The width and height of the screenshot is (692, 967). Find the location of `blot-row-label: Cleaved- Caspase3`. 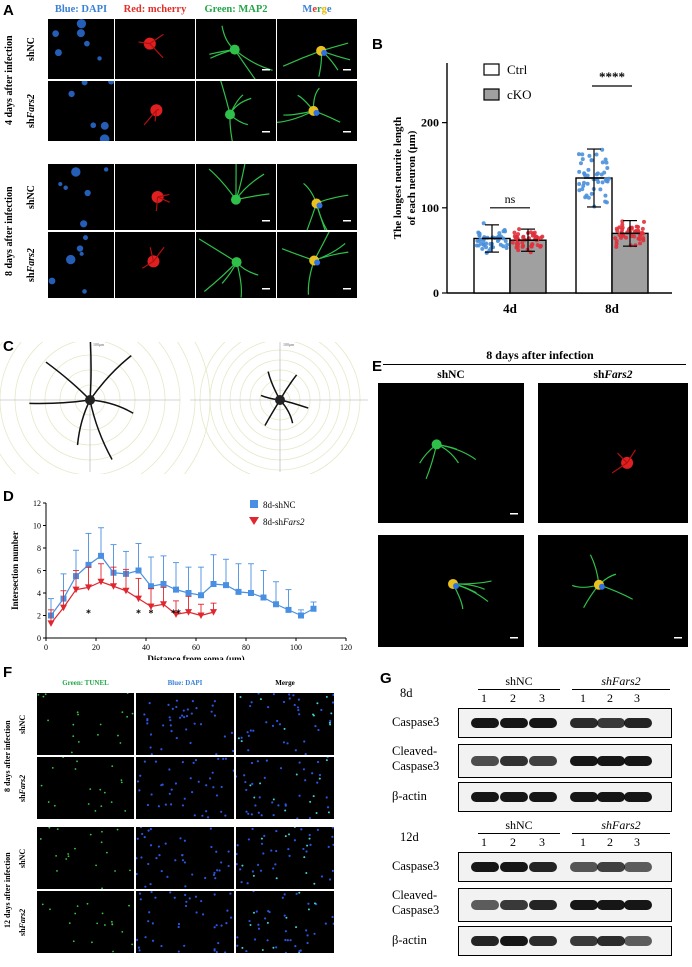

blot-row-label: Cleaved- Caspase3 is located at coordinates (415, 903).